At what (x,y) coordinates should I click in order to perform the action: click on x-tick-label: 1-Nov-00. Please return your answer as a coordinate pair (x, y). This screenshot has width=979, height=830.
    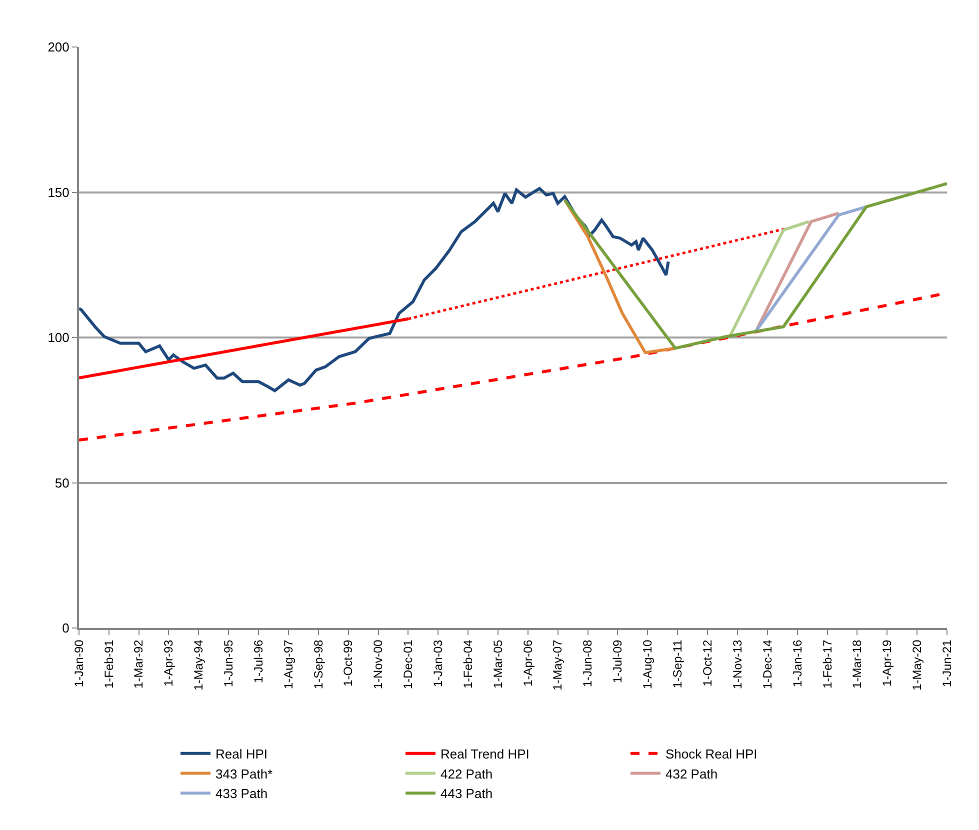
    Looking at the image, I should click on (378, 664).